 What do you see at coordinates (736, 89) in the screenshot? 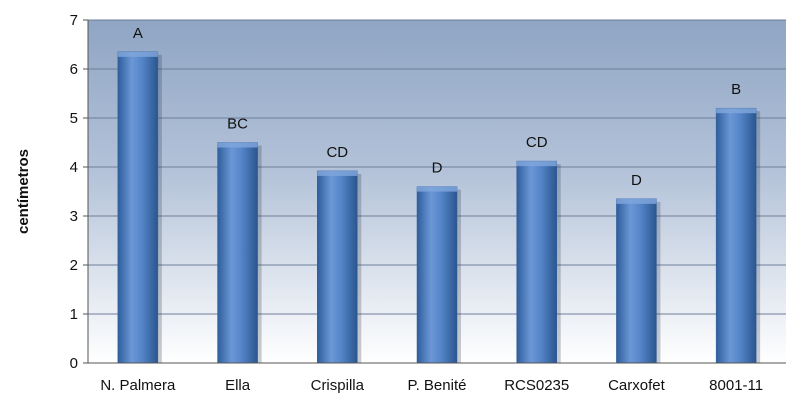
I see `data-label: B` at bounding box center [736, 89].